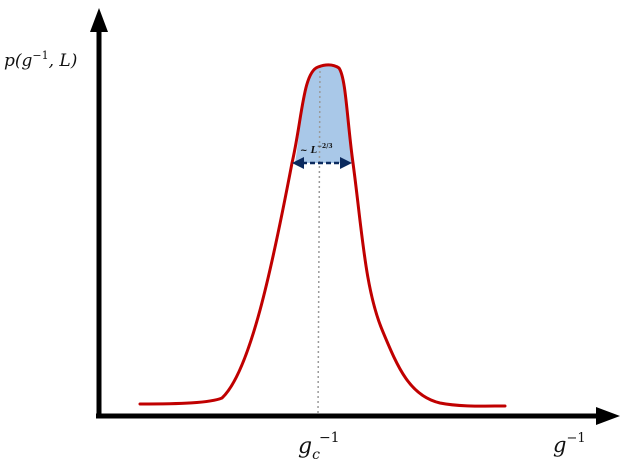 This screenshot has width=628, height=468. Describe the element at coordinates (319, 446) in the screenshot. I see `x-tick-critical-label: gc−1` at that location.